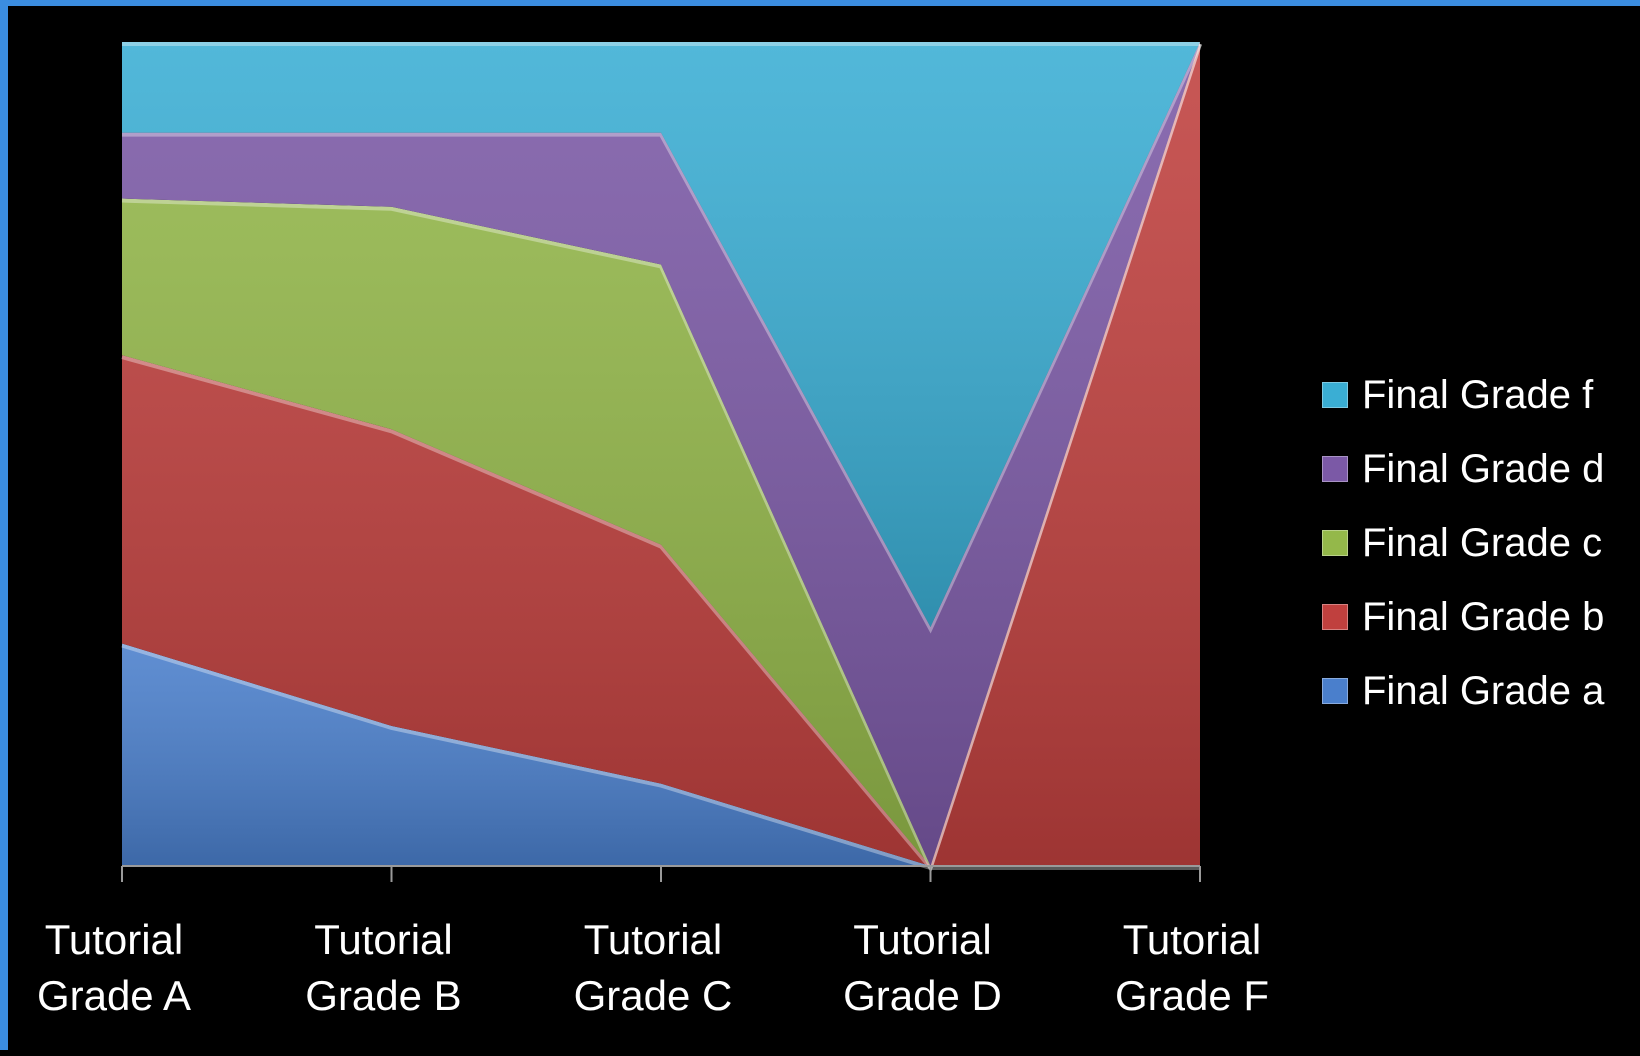 The image size is (1640, 1056). I want to click on legend-item-final-grade-a: Final Grade a, so click(1463, 691).